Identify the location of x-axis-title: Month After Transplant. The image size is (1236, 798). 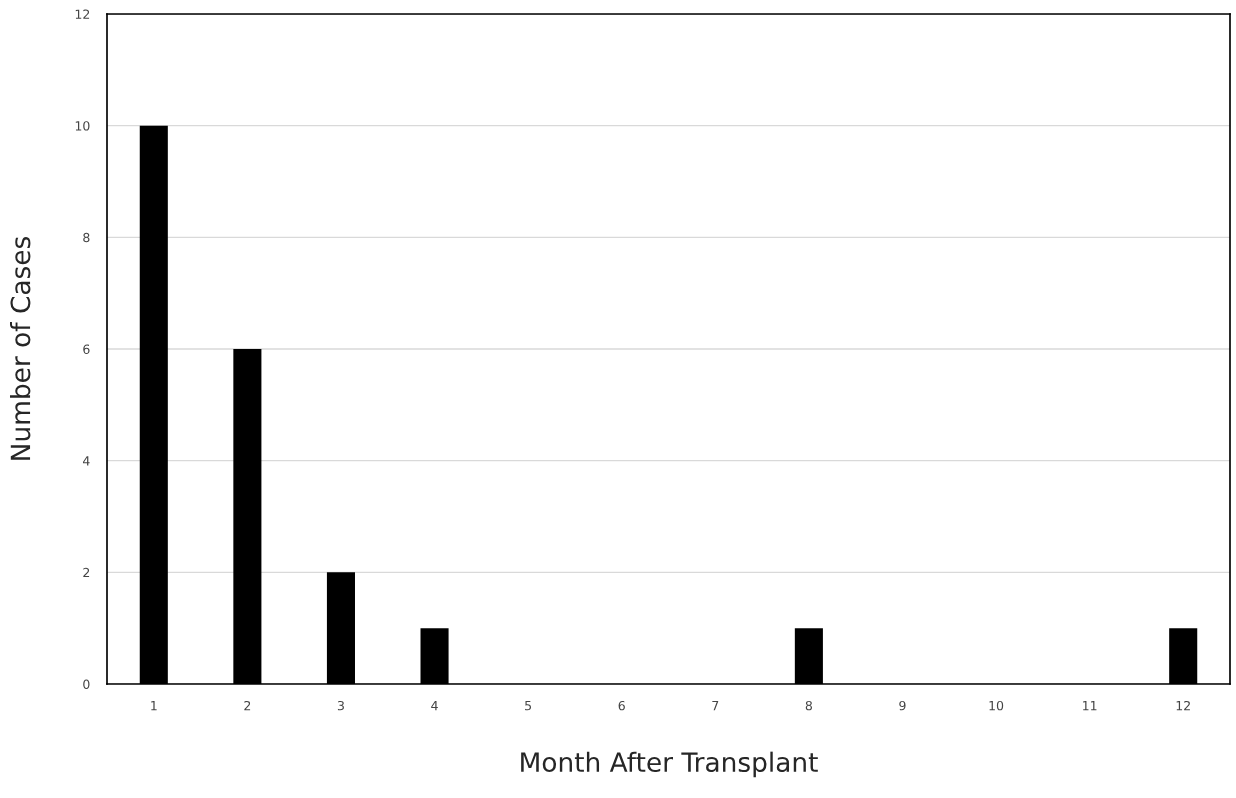
(669, 764).